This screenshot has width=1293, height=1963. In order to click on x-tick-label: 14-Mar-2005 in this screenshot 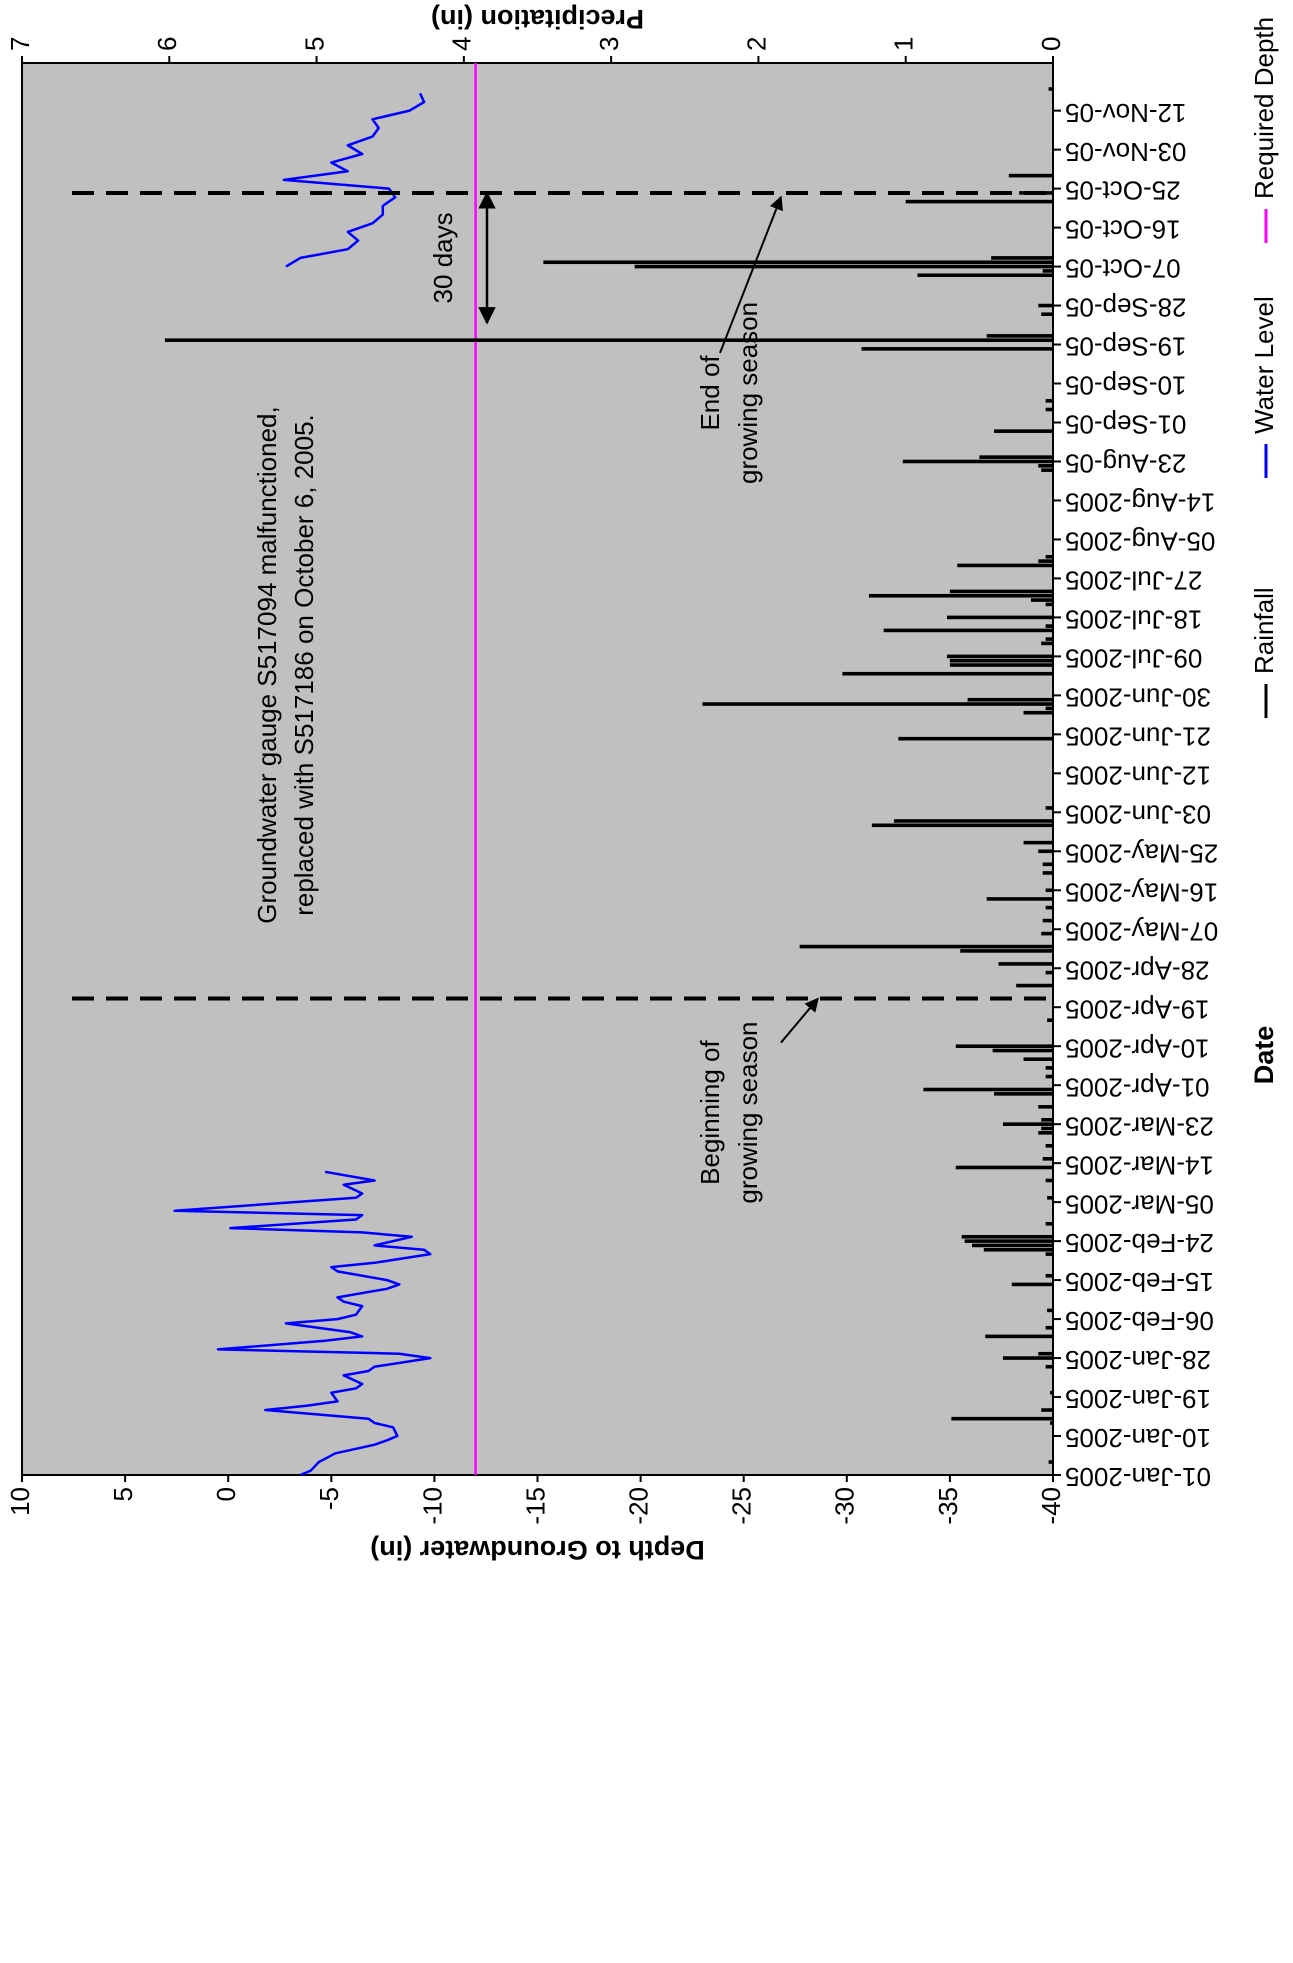, I will do `click(1139, 1165)`.